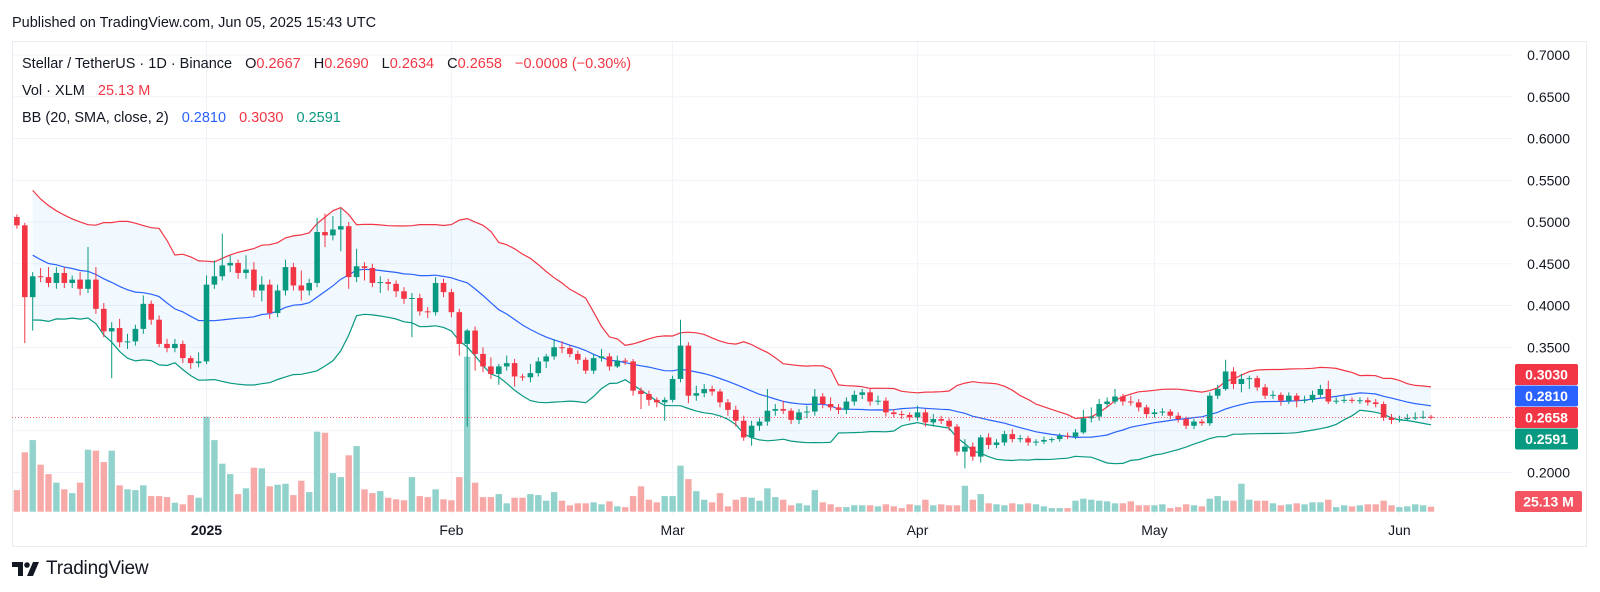 The height and width of the screenshot is (592, 1600). What do you see at coordinates (801, 530) in the screenshot?
I see `time-axis: 2025 Feb Mar Apr May Jun` at bounding box center [801, 530].